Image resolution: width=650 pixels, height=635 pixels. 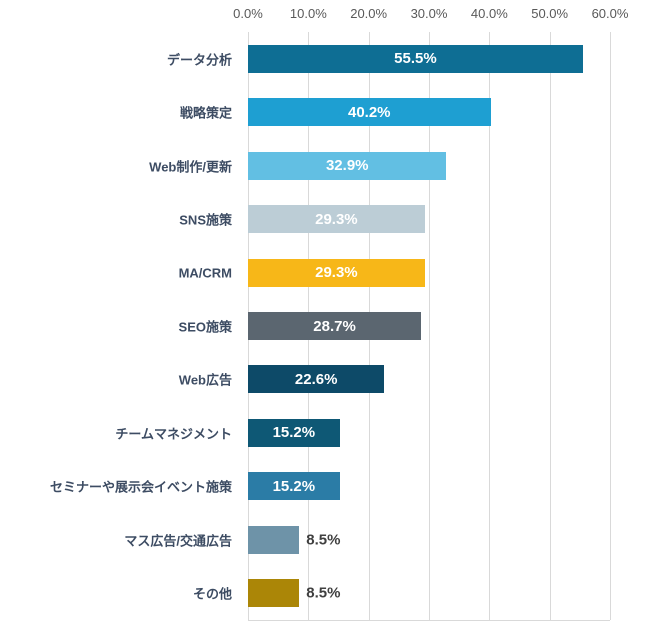 I want to click on x-axis-tick-label: 20.0%, so click(x=369, y=13).